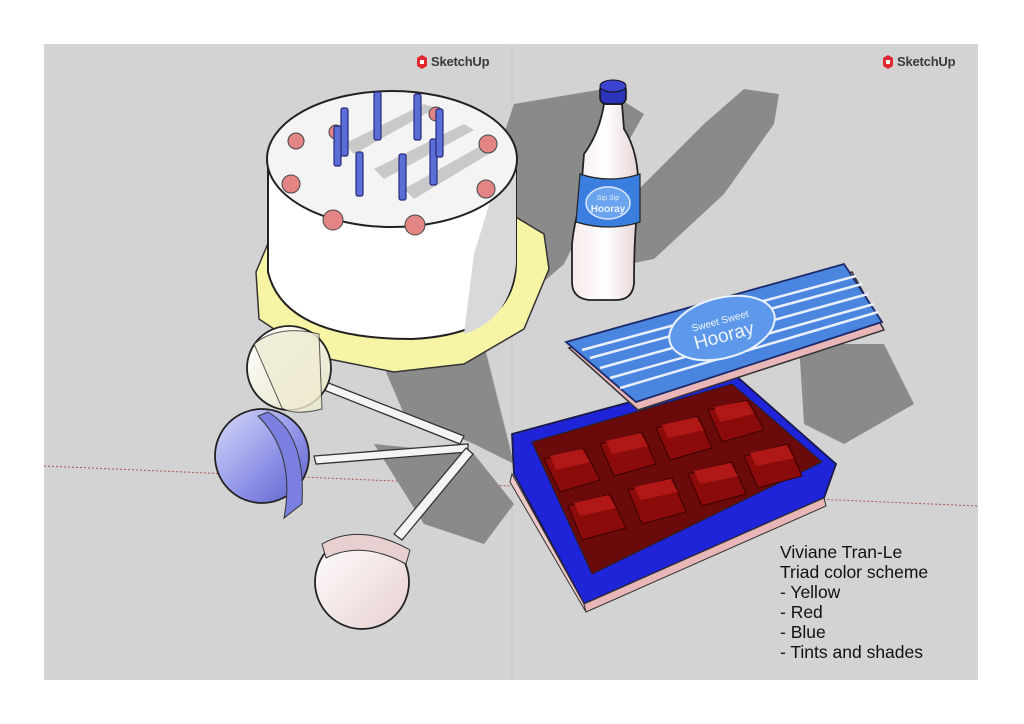 Image resolution: width=1024 pixels, height=724 pixels. I want to click on caption-title: Triad color scheme, so click(854, 572).